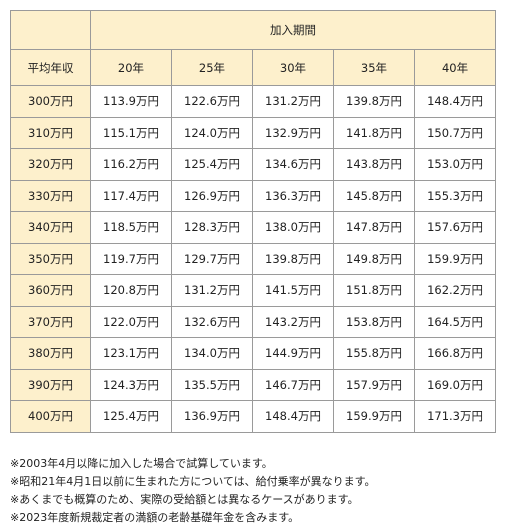 The width and height of the screenshot is (516, 531). Describe the element at coordinates (131, 290) in the screenshot. I see `table-cell: 120.8万円` at that location.